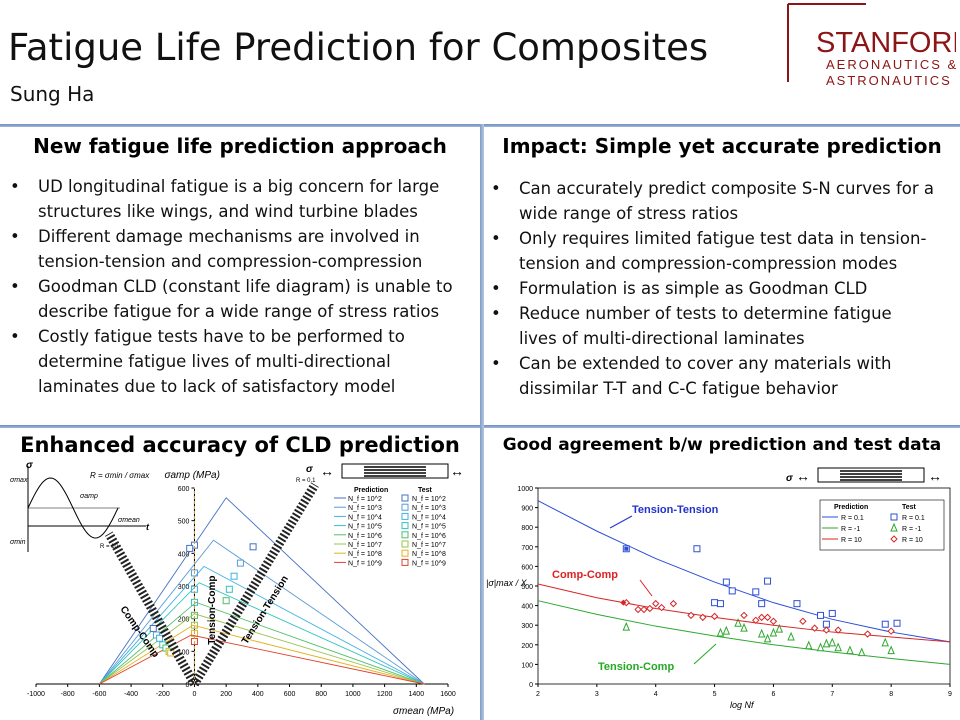  Describe the element at coordinates (742, 705) in the screenshot. I see `x-axis-label: log Nf` at that location.